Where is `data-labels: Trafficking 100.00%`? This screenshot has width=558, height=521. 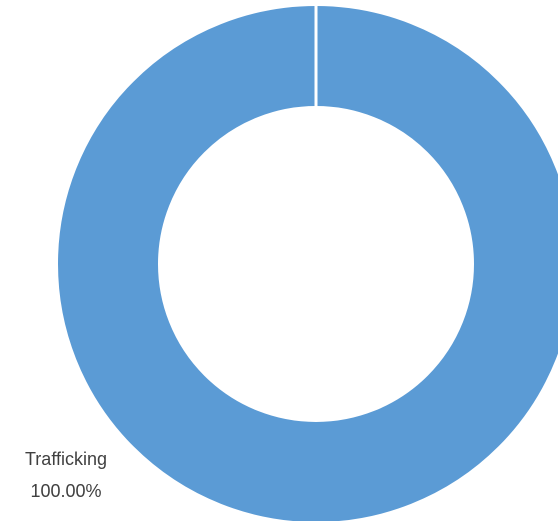
data-labels: Trafficking 100.00% is located at coordinates (66, 475).